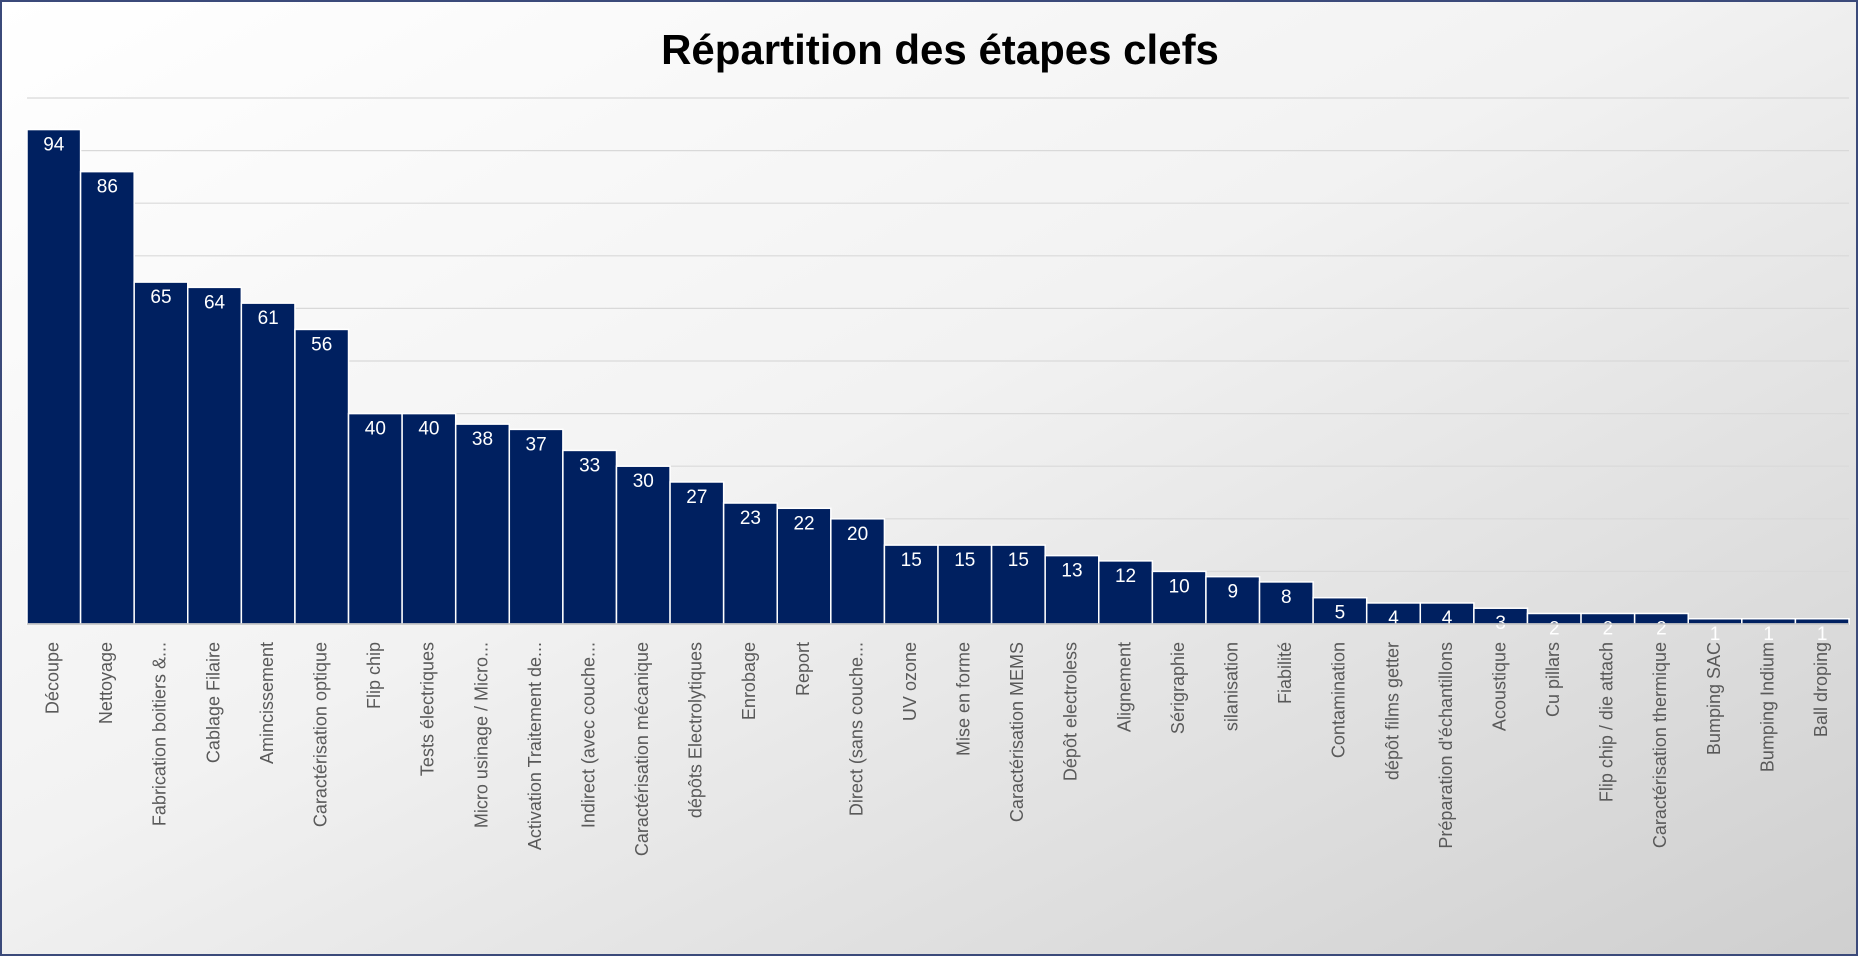  Describe the element at coordinates (857, 534) in the screenshot. I see `data-label: 20` at that location.